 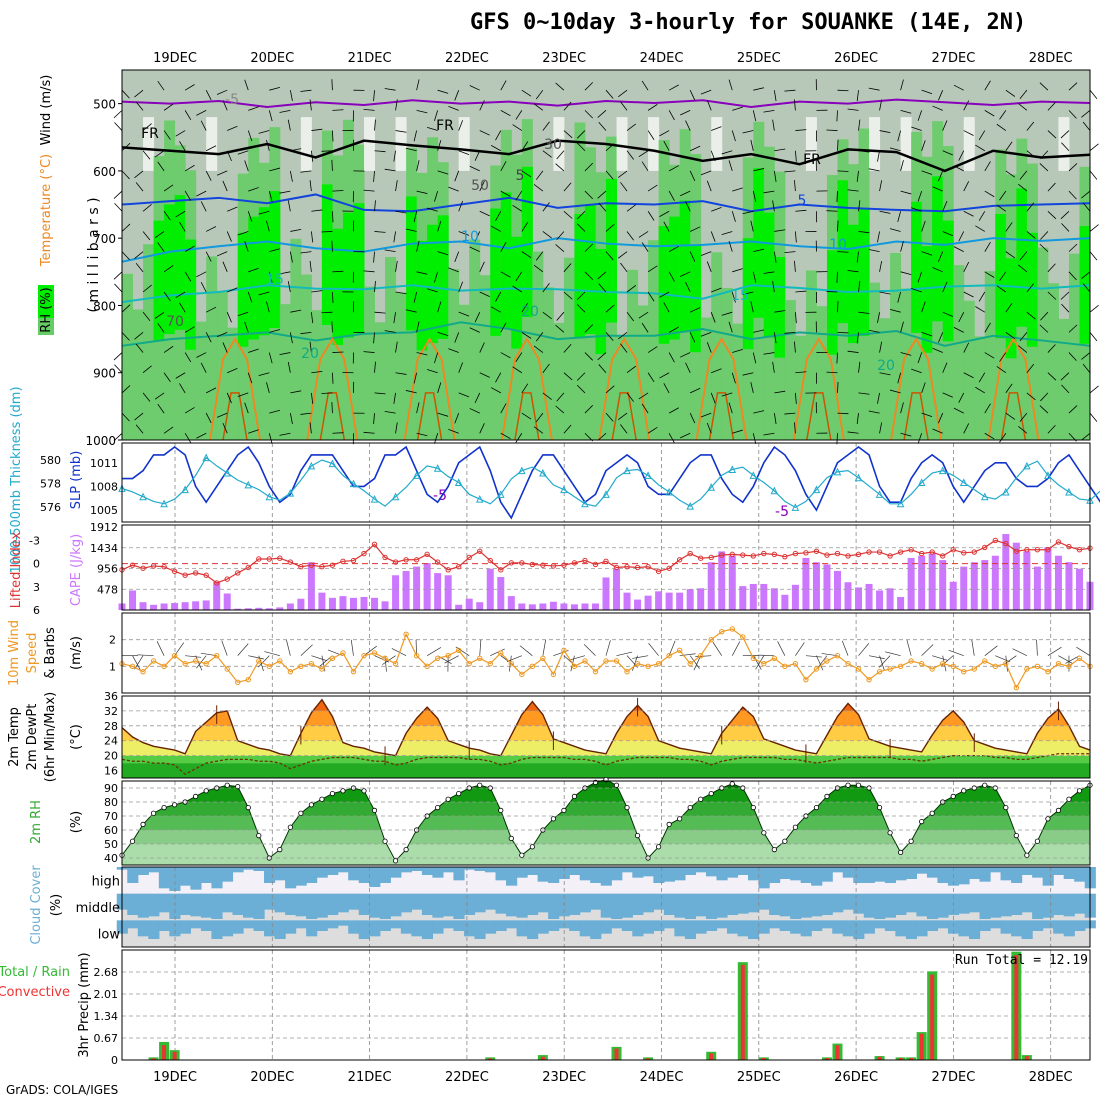 What do you see at coordinates (740, 296) in the screenshot?
I see `contour-label: 15` at bounding box center [740, 296].